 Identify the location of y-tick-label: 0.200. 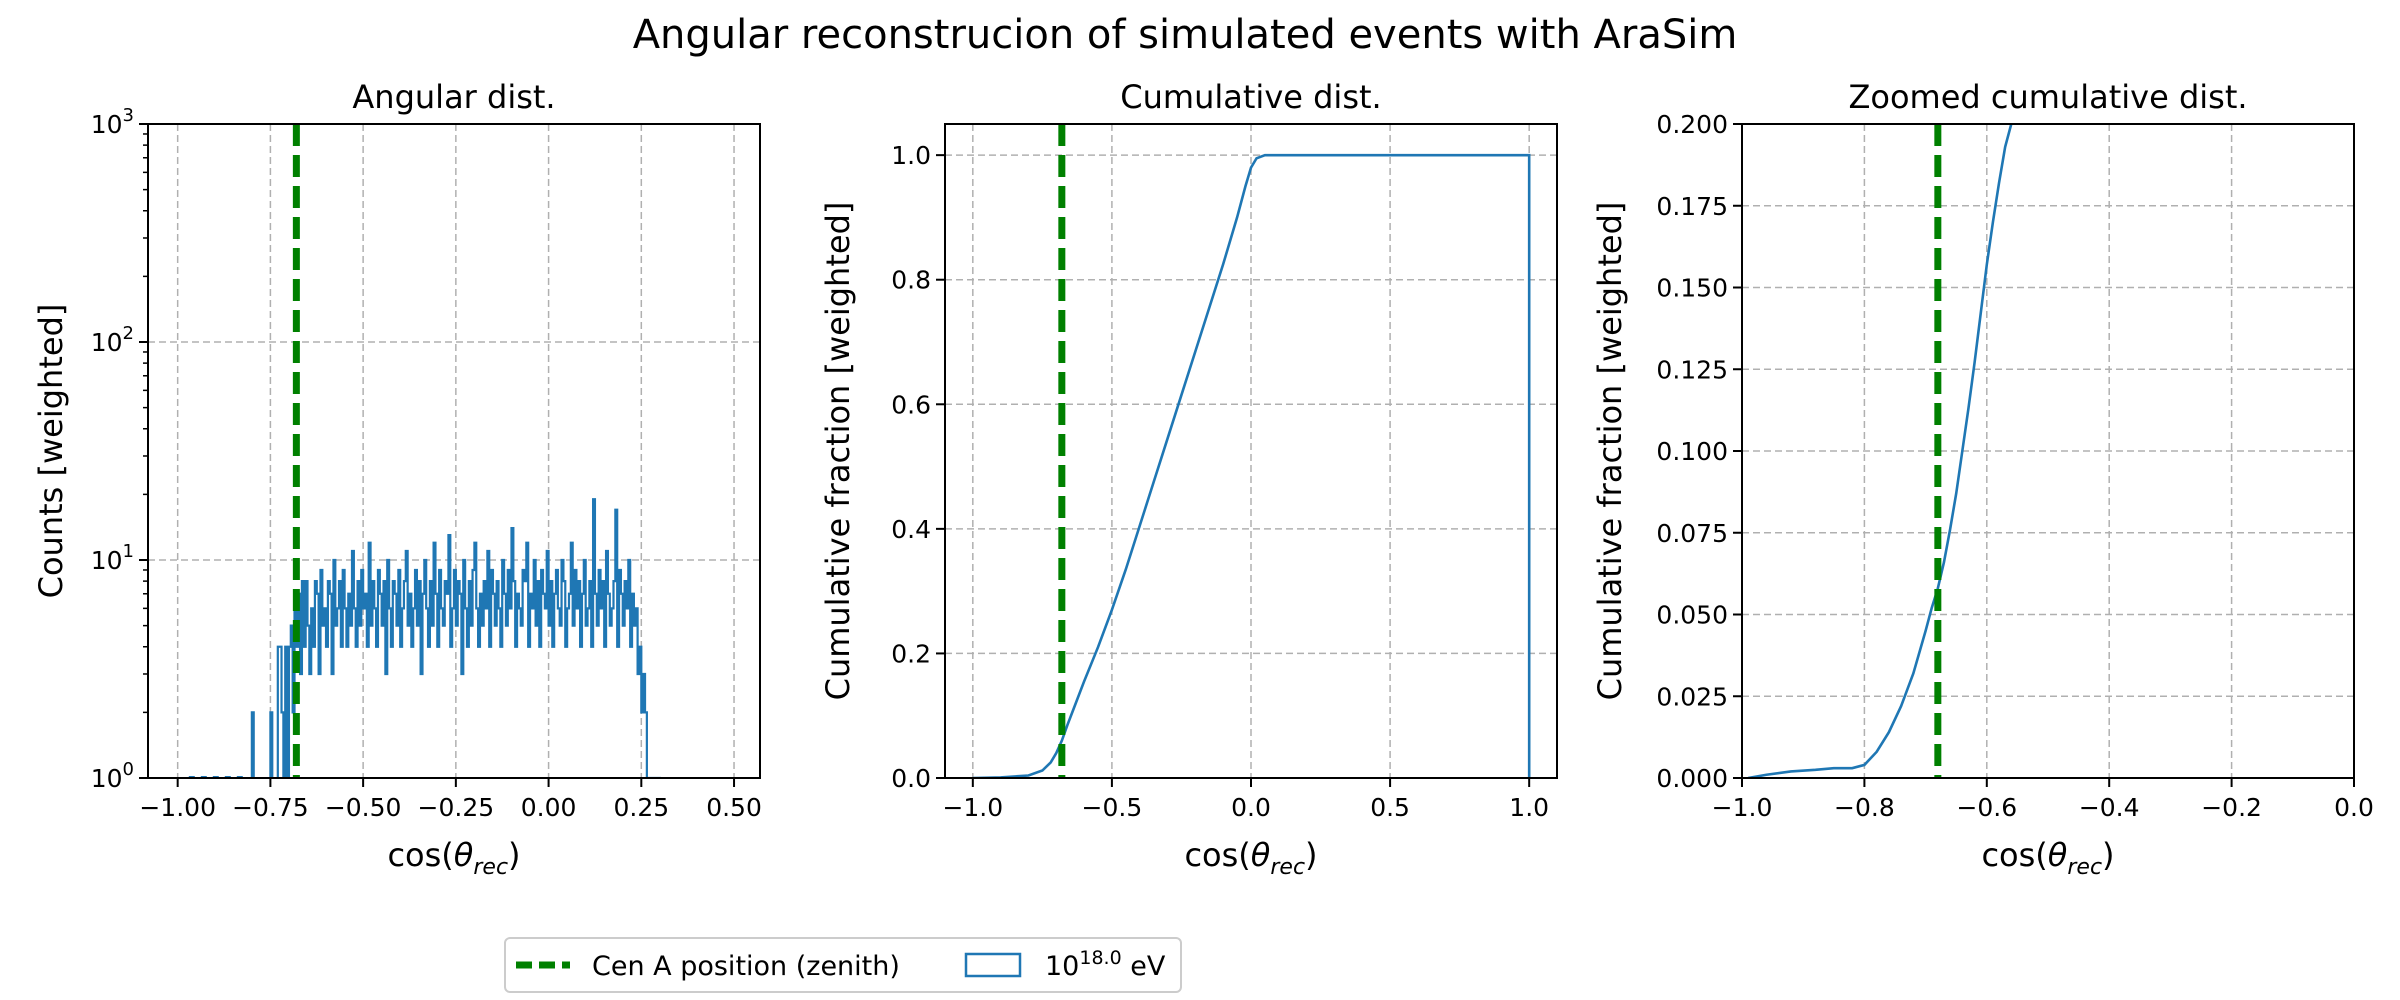
(1692, 124).